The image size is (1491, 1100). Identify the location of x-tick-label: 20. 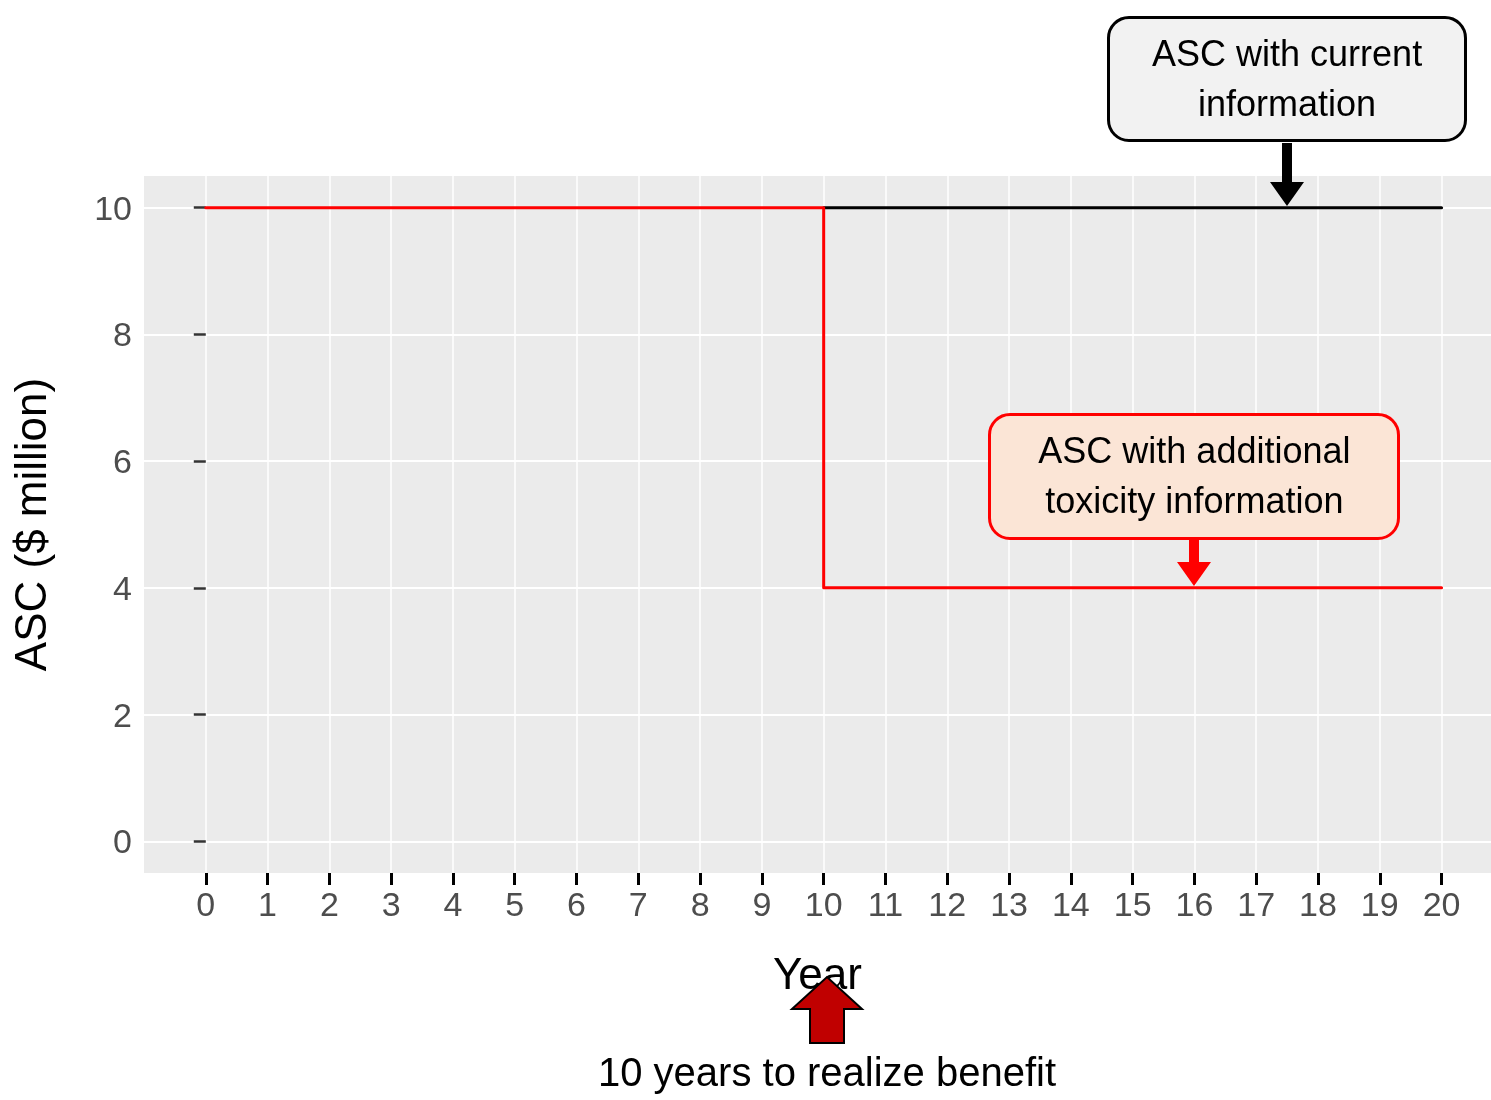
(1441, 904).